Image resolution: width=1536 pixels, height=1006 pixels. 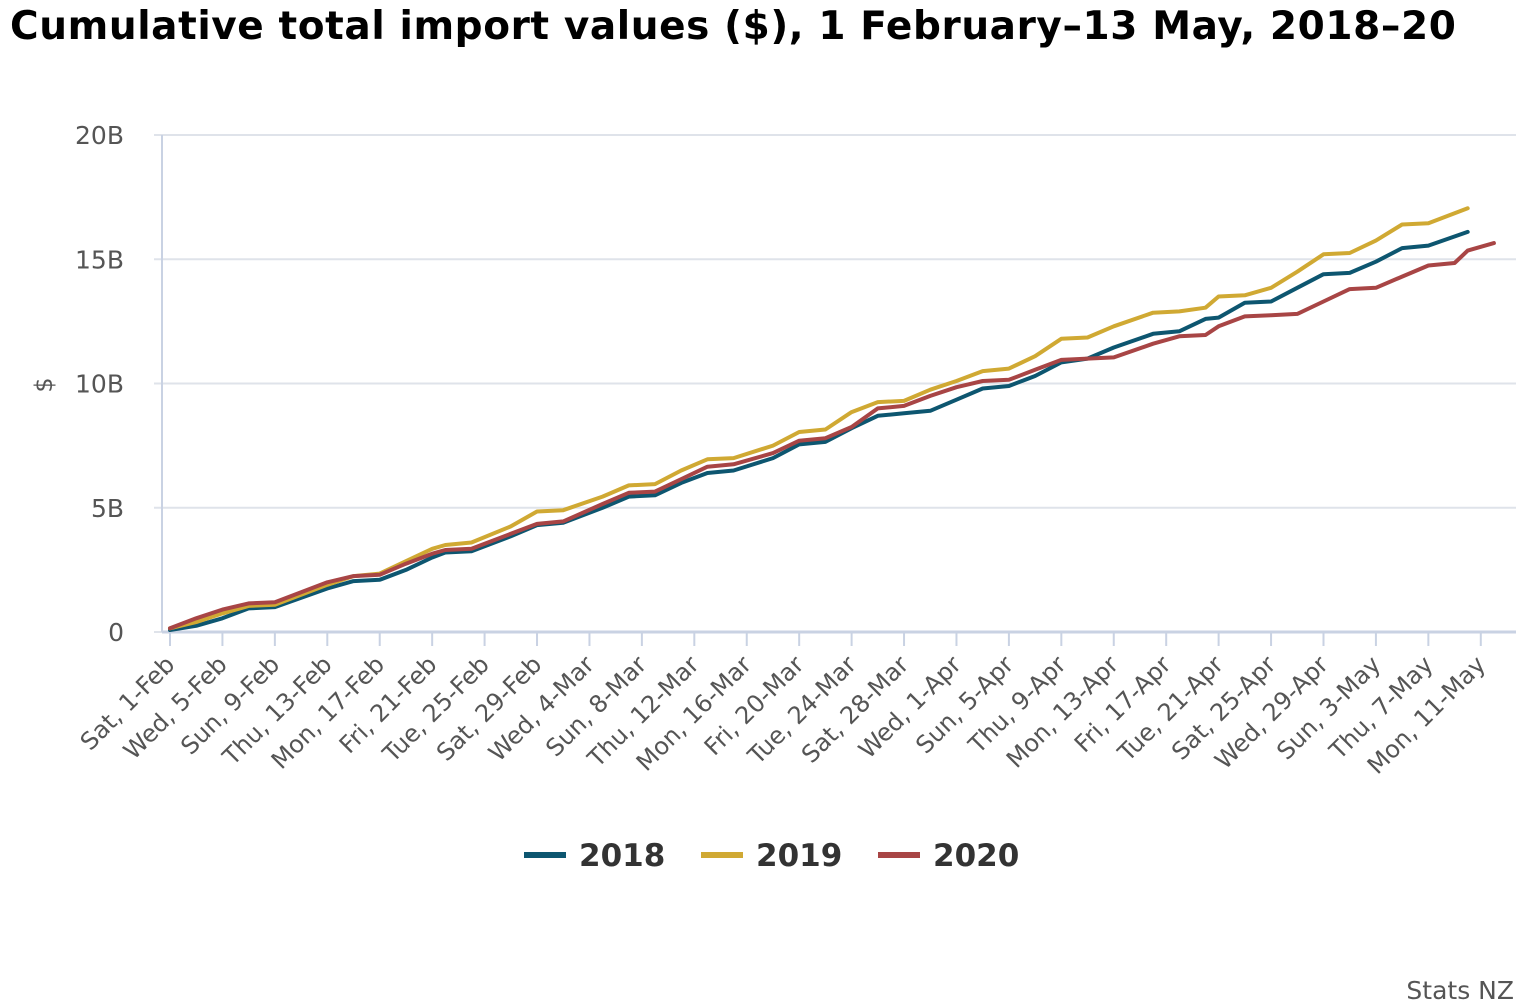 What do you see at coordinates (976, 856) in the screenshot?
I see `legend-label-2020: 2020` at bounding box center [976, 856].